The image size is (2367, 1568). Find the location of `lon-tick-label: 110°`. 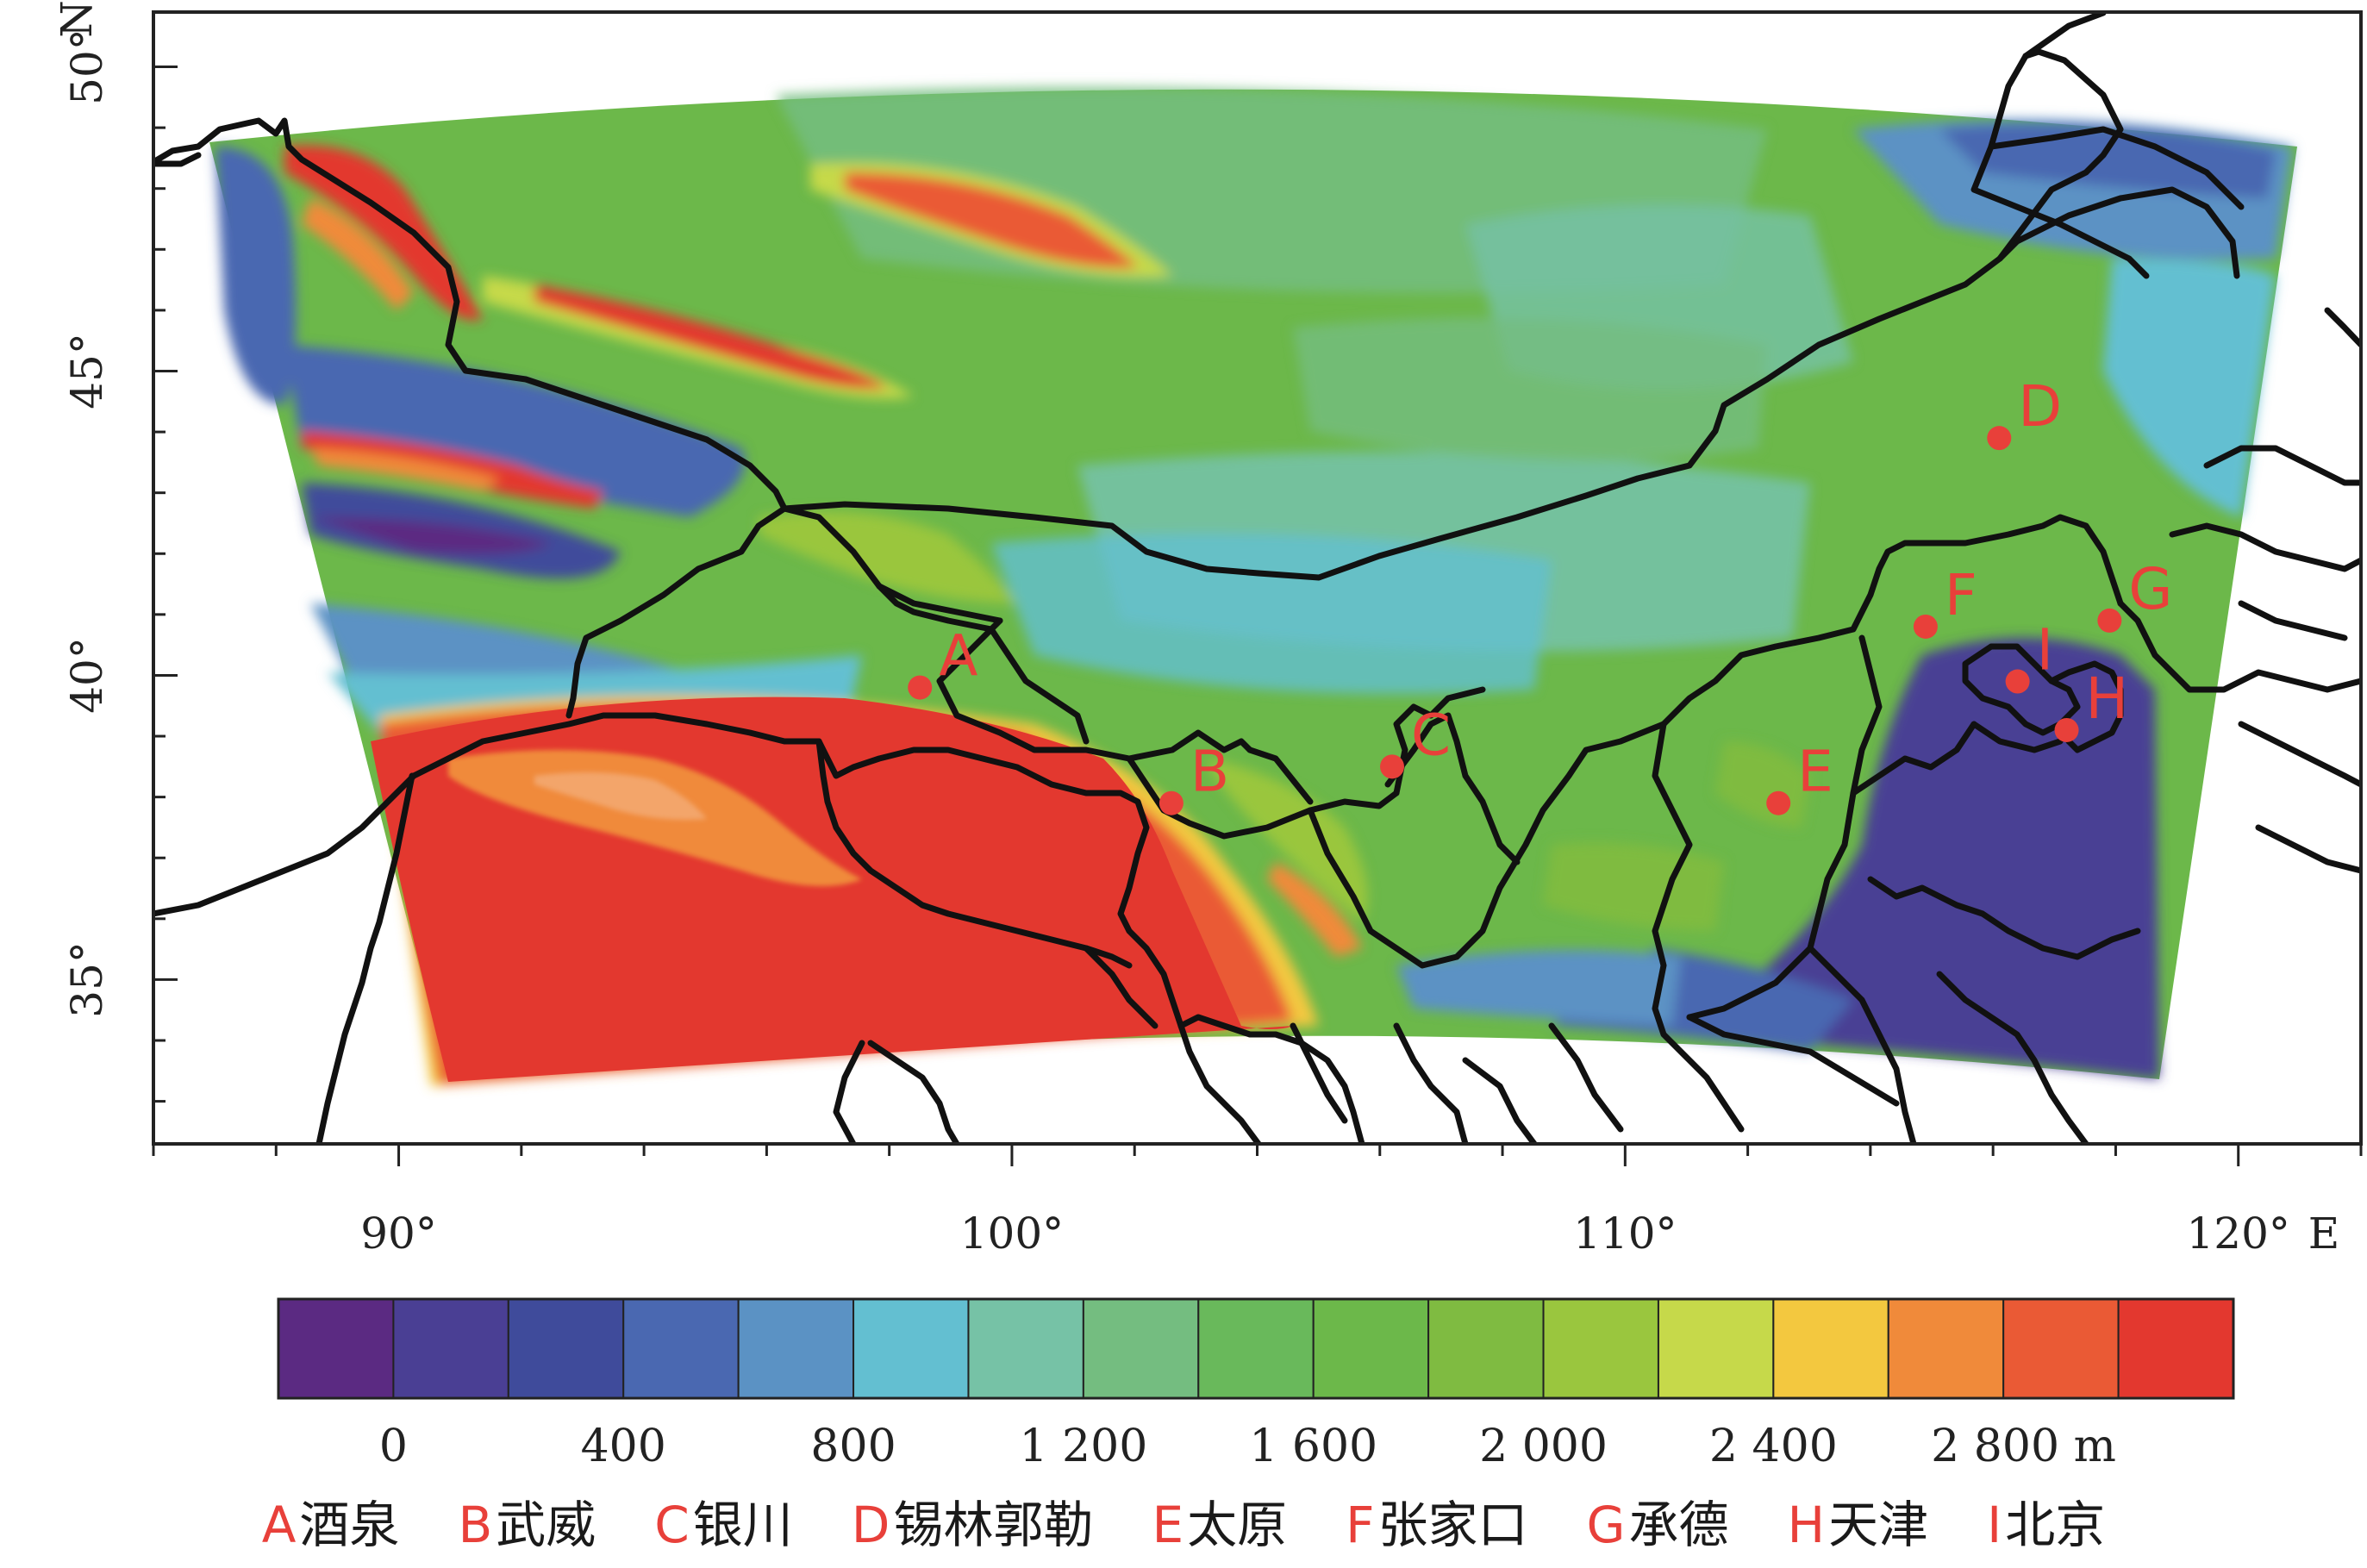

lon-tick-label: 110° is located at coordinates (1625, 1234).